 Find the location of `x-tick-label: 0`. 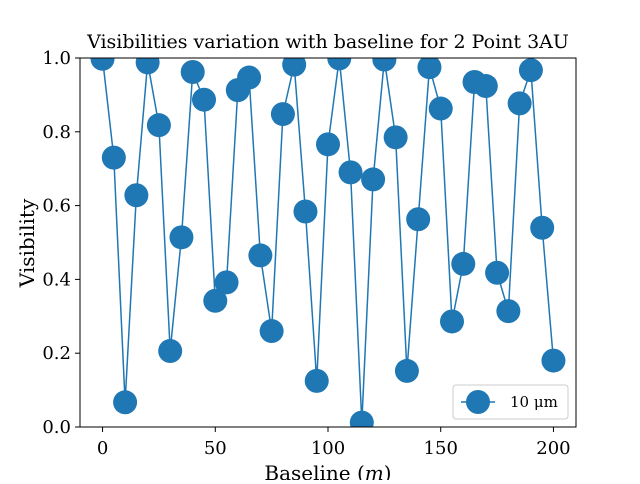

x-tick-label: 0 is located at coordinates (102, 448).